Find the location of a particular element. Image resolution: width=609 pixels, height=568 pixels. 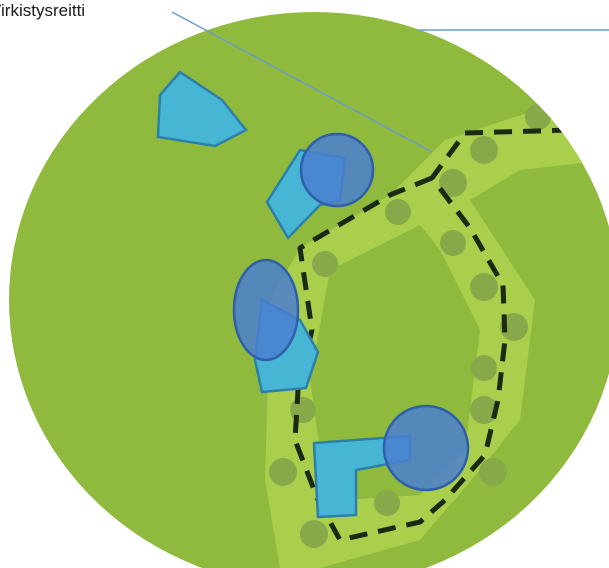

circle-feature-lower is located at coordinates (426, 448).